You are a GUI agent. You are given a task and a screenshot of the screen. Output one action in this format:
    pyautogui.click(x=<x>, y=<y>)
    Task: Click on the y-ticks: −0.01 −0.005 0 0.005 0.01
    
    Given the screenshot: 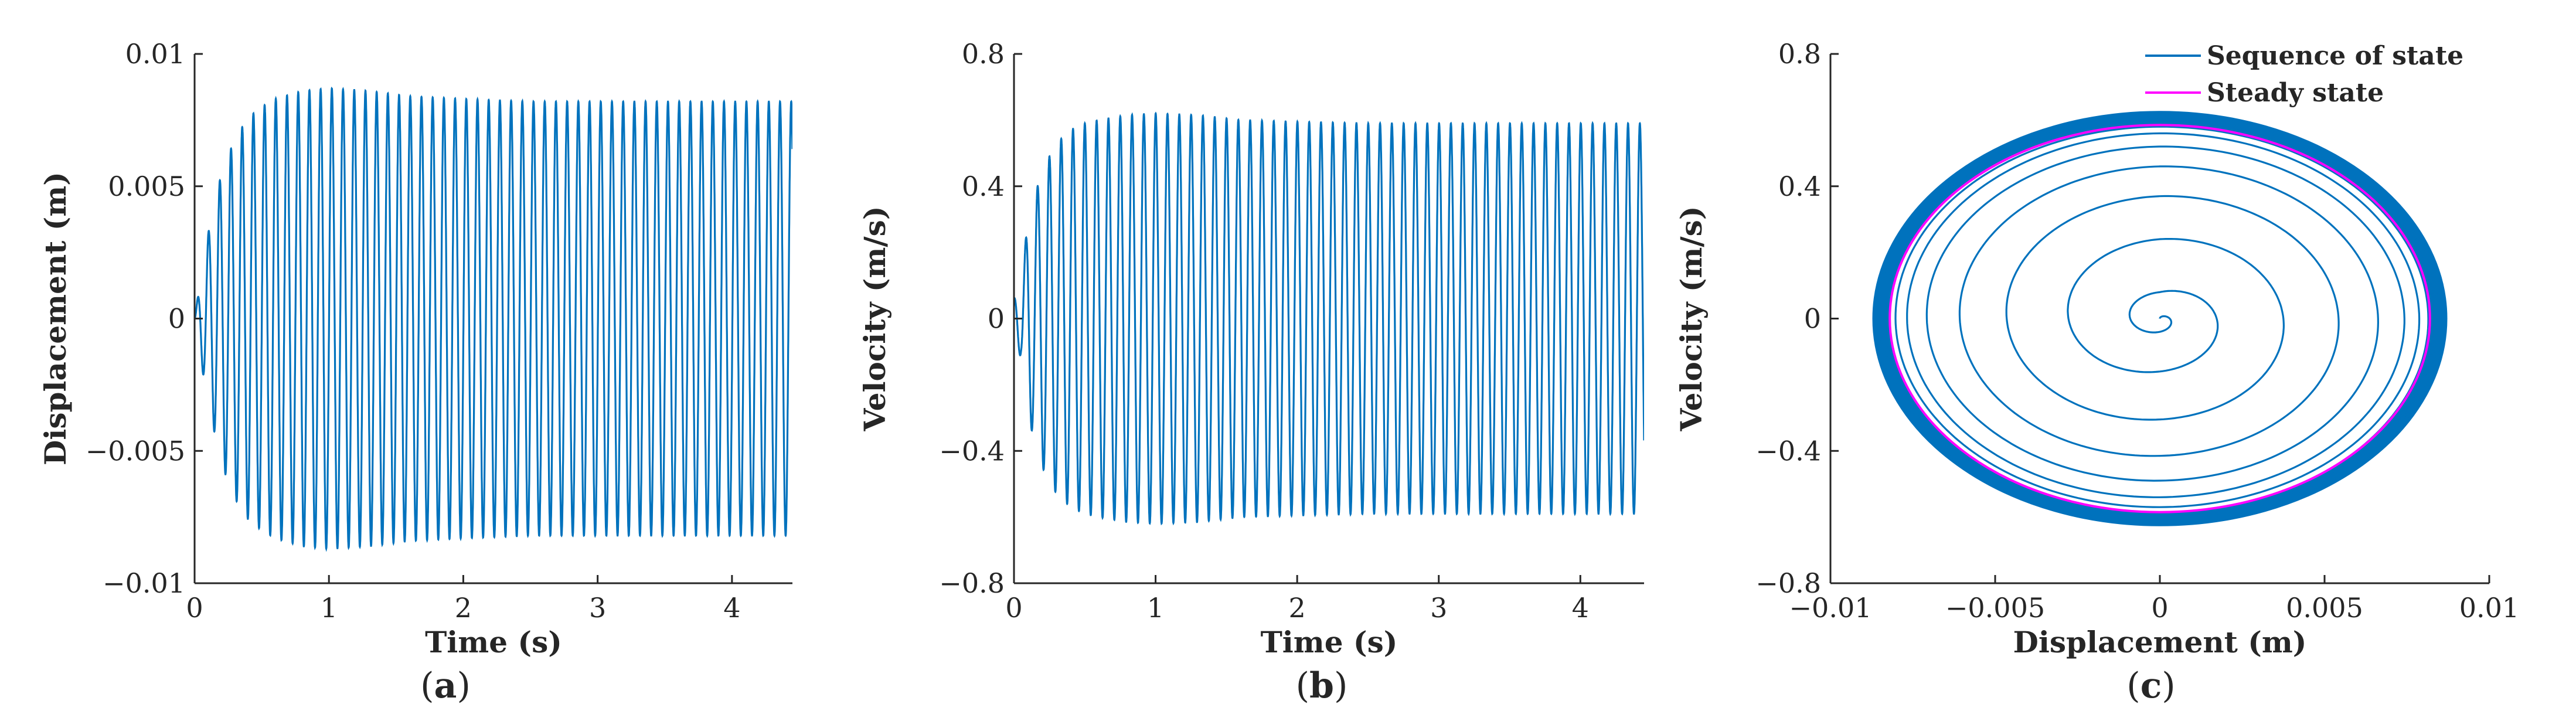 What is the action you would take?
    pyautogui.click(x=144, y=318)
    